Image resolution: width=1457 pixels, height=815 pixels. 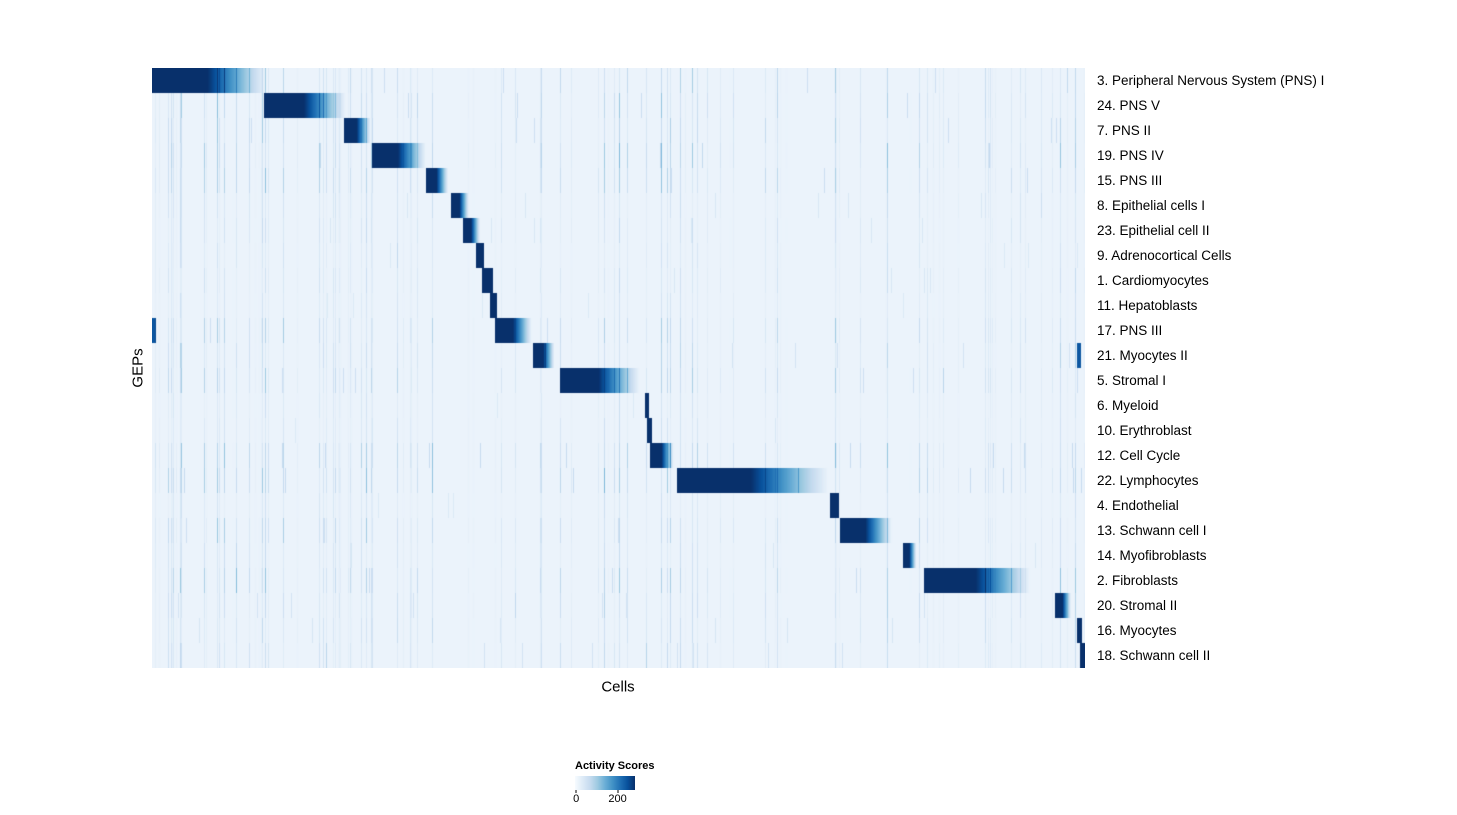 I want to click on row-label: 3. Peripheral Nervous System (PNS) I, so click(x=1211, y=80).